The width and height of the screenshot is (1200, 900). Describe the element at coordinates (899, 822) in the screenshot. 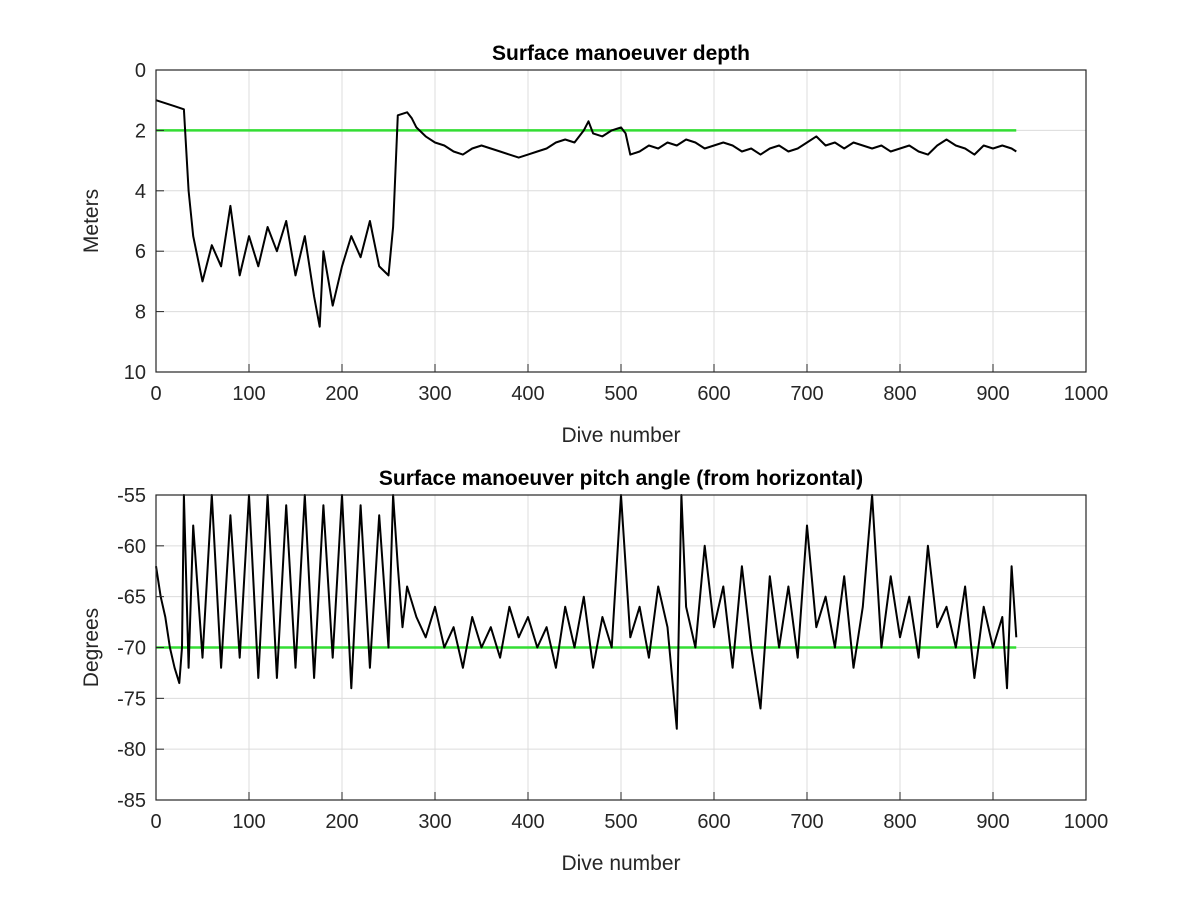

I see `pitch-x-tick-label: 800` at that location.